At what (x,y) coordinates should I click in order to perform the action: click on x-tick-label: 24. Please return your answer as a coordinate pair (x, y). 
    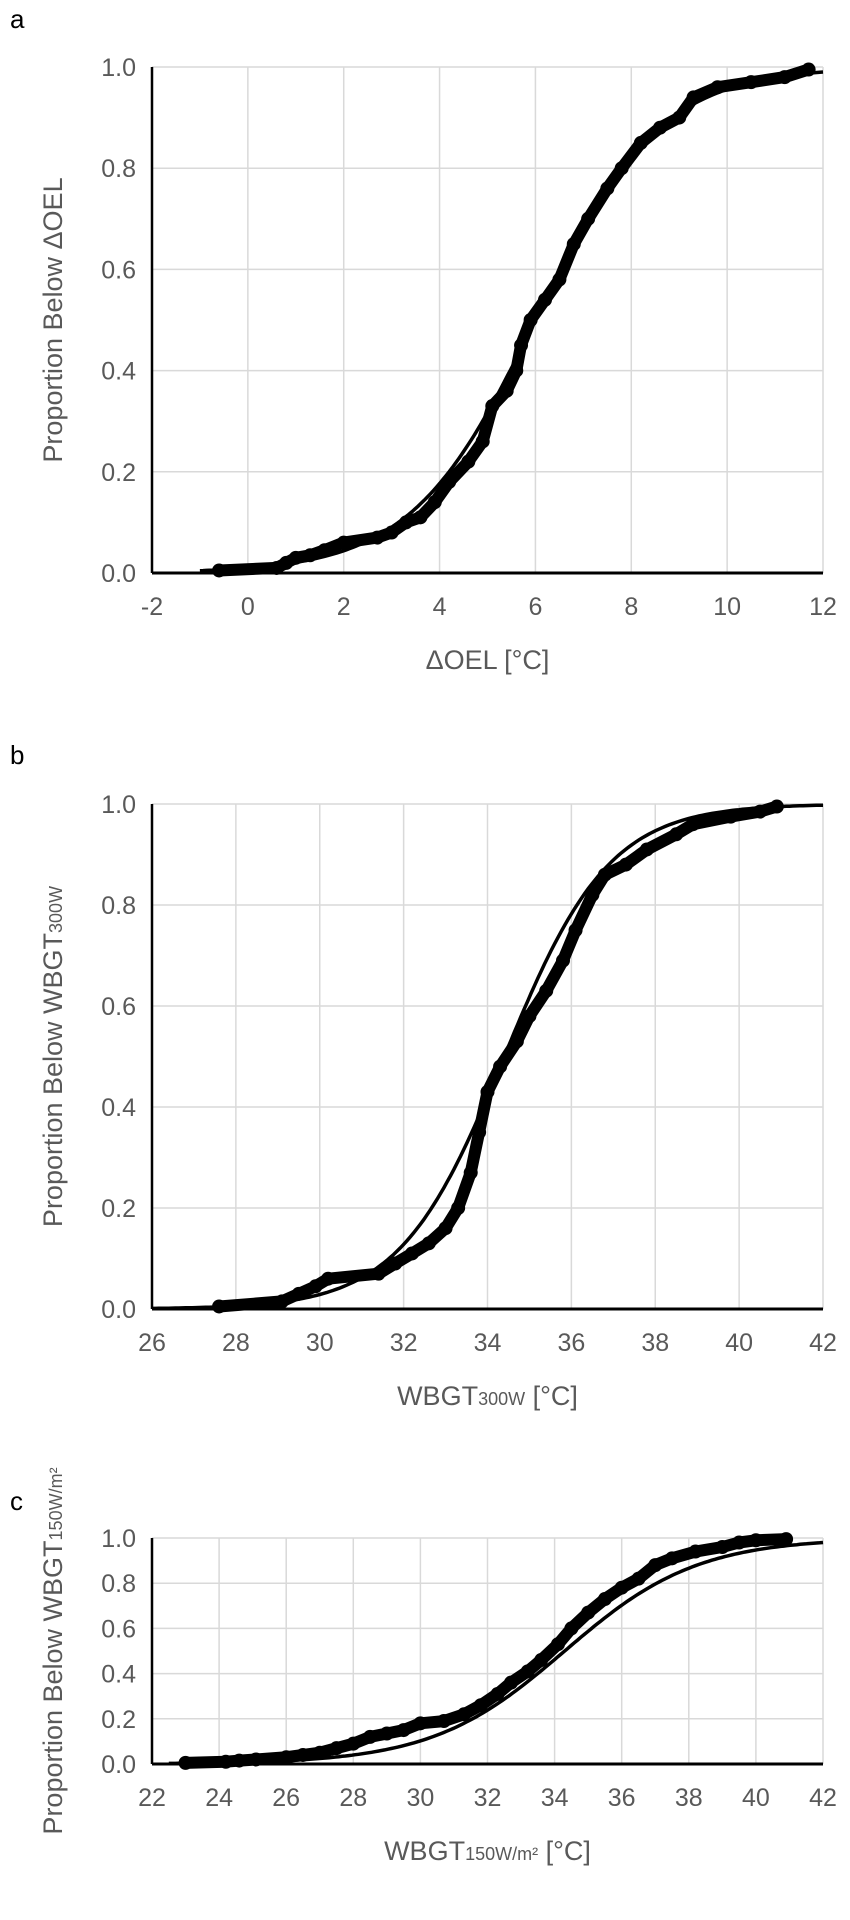
    Looking at the image, I should click on (219, 1798).